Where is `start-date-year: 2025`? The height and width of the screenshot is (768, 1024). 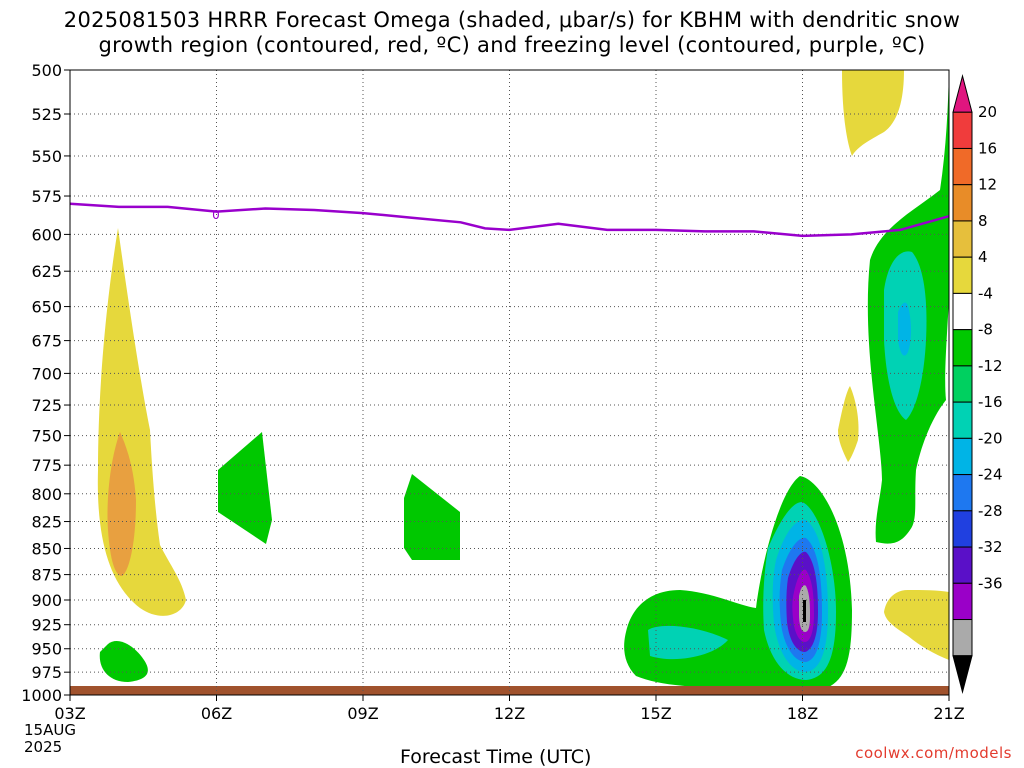
start-date-year: 2025 is located at coordinates (43, 747).